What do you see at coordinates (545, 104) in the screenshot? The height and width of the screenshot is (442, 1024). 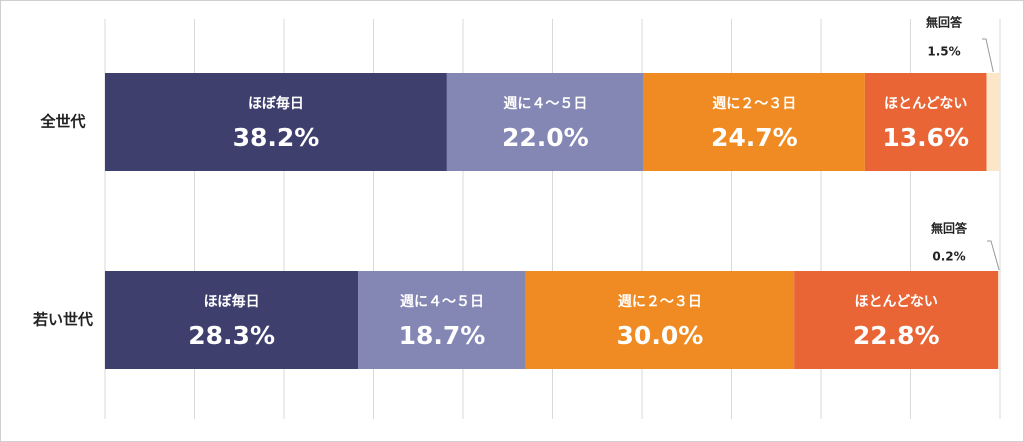 I see `segment-category-row1-series2: 週に４～５日` at bounding box center [545, 104].